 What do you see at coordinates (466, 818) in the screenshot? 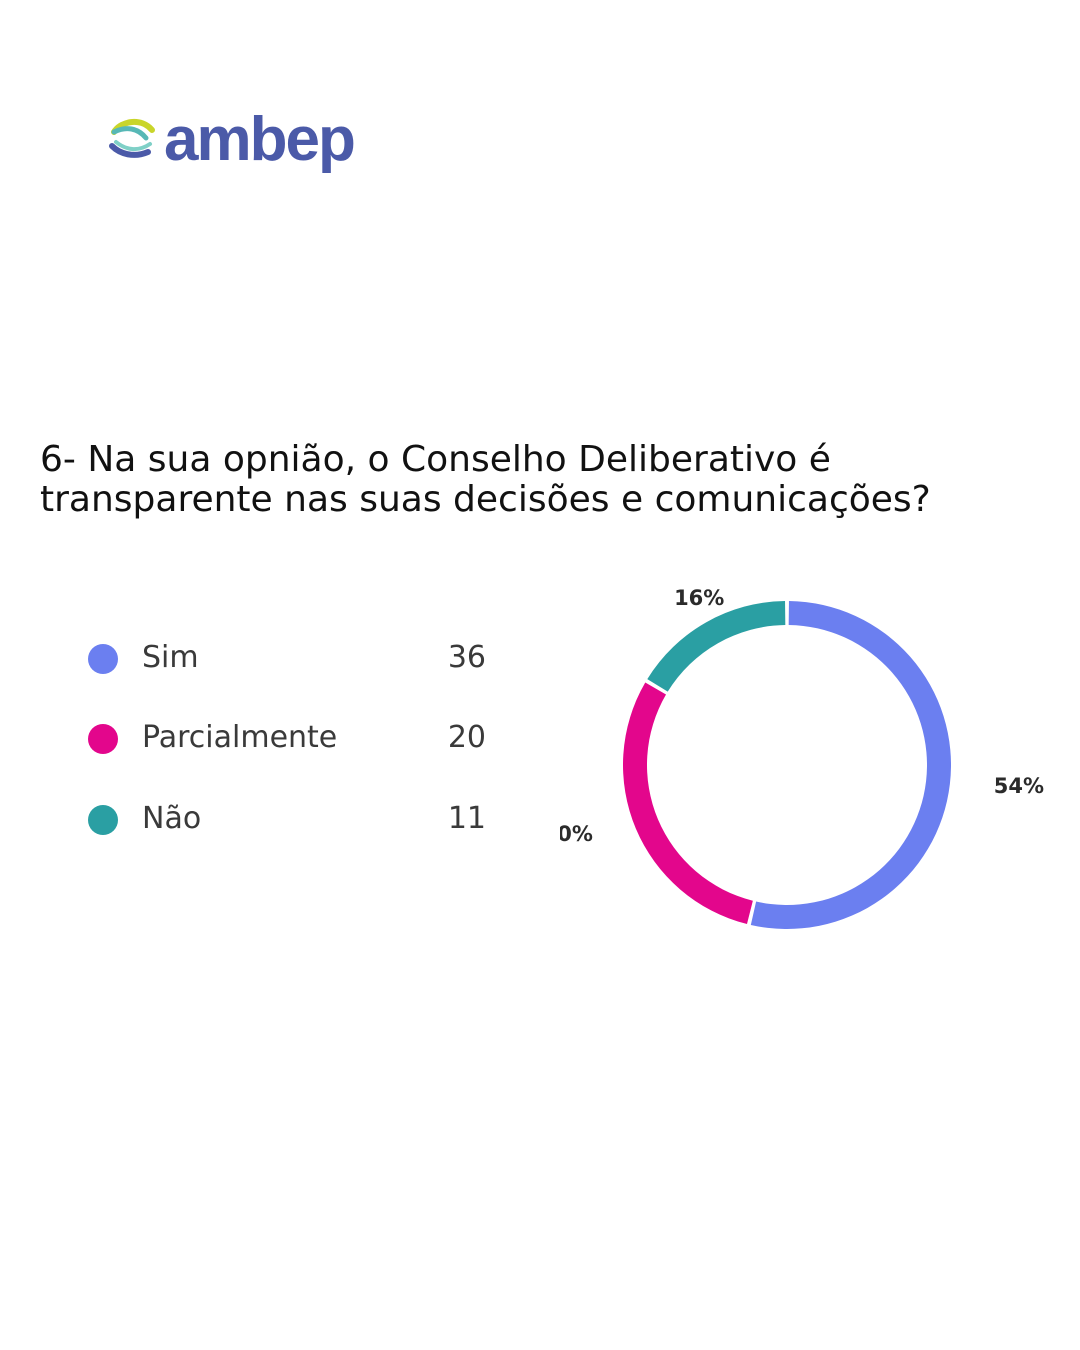
I see `legend-value: 11` at bounding box center [466, 818].